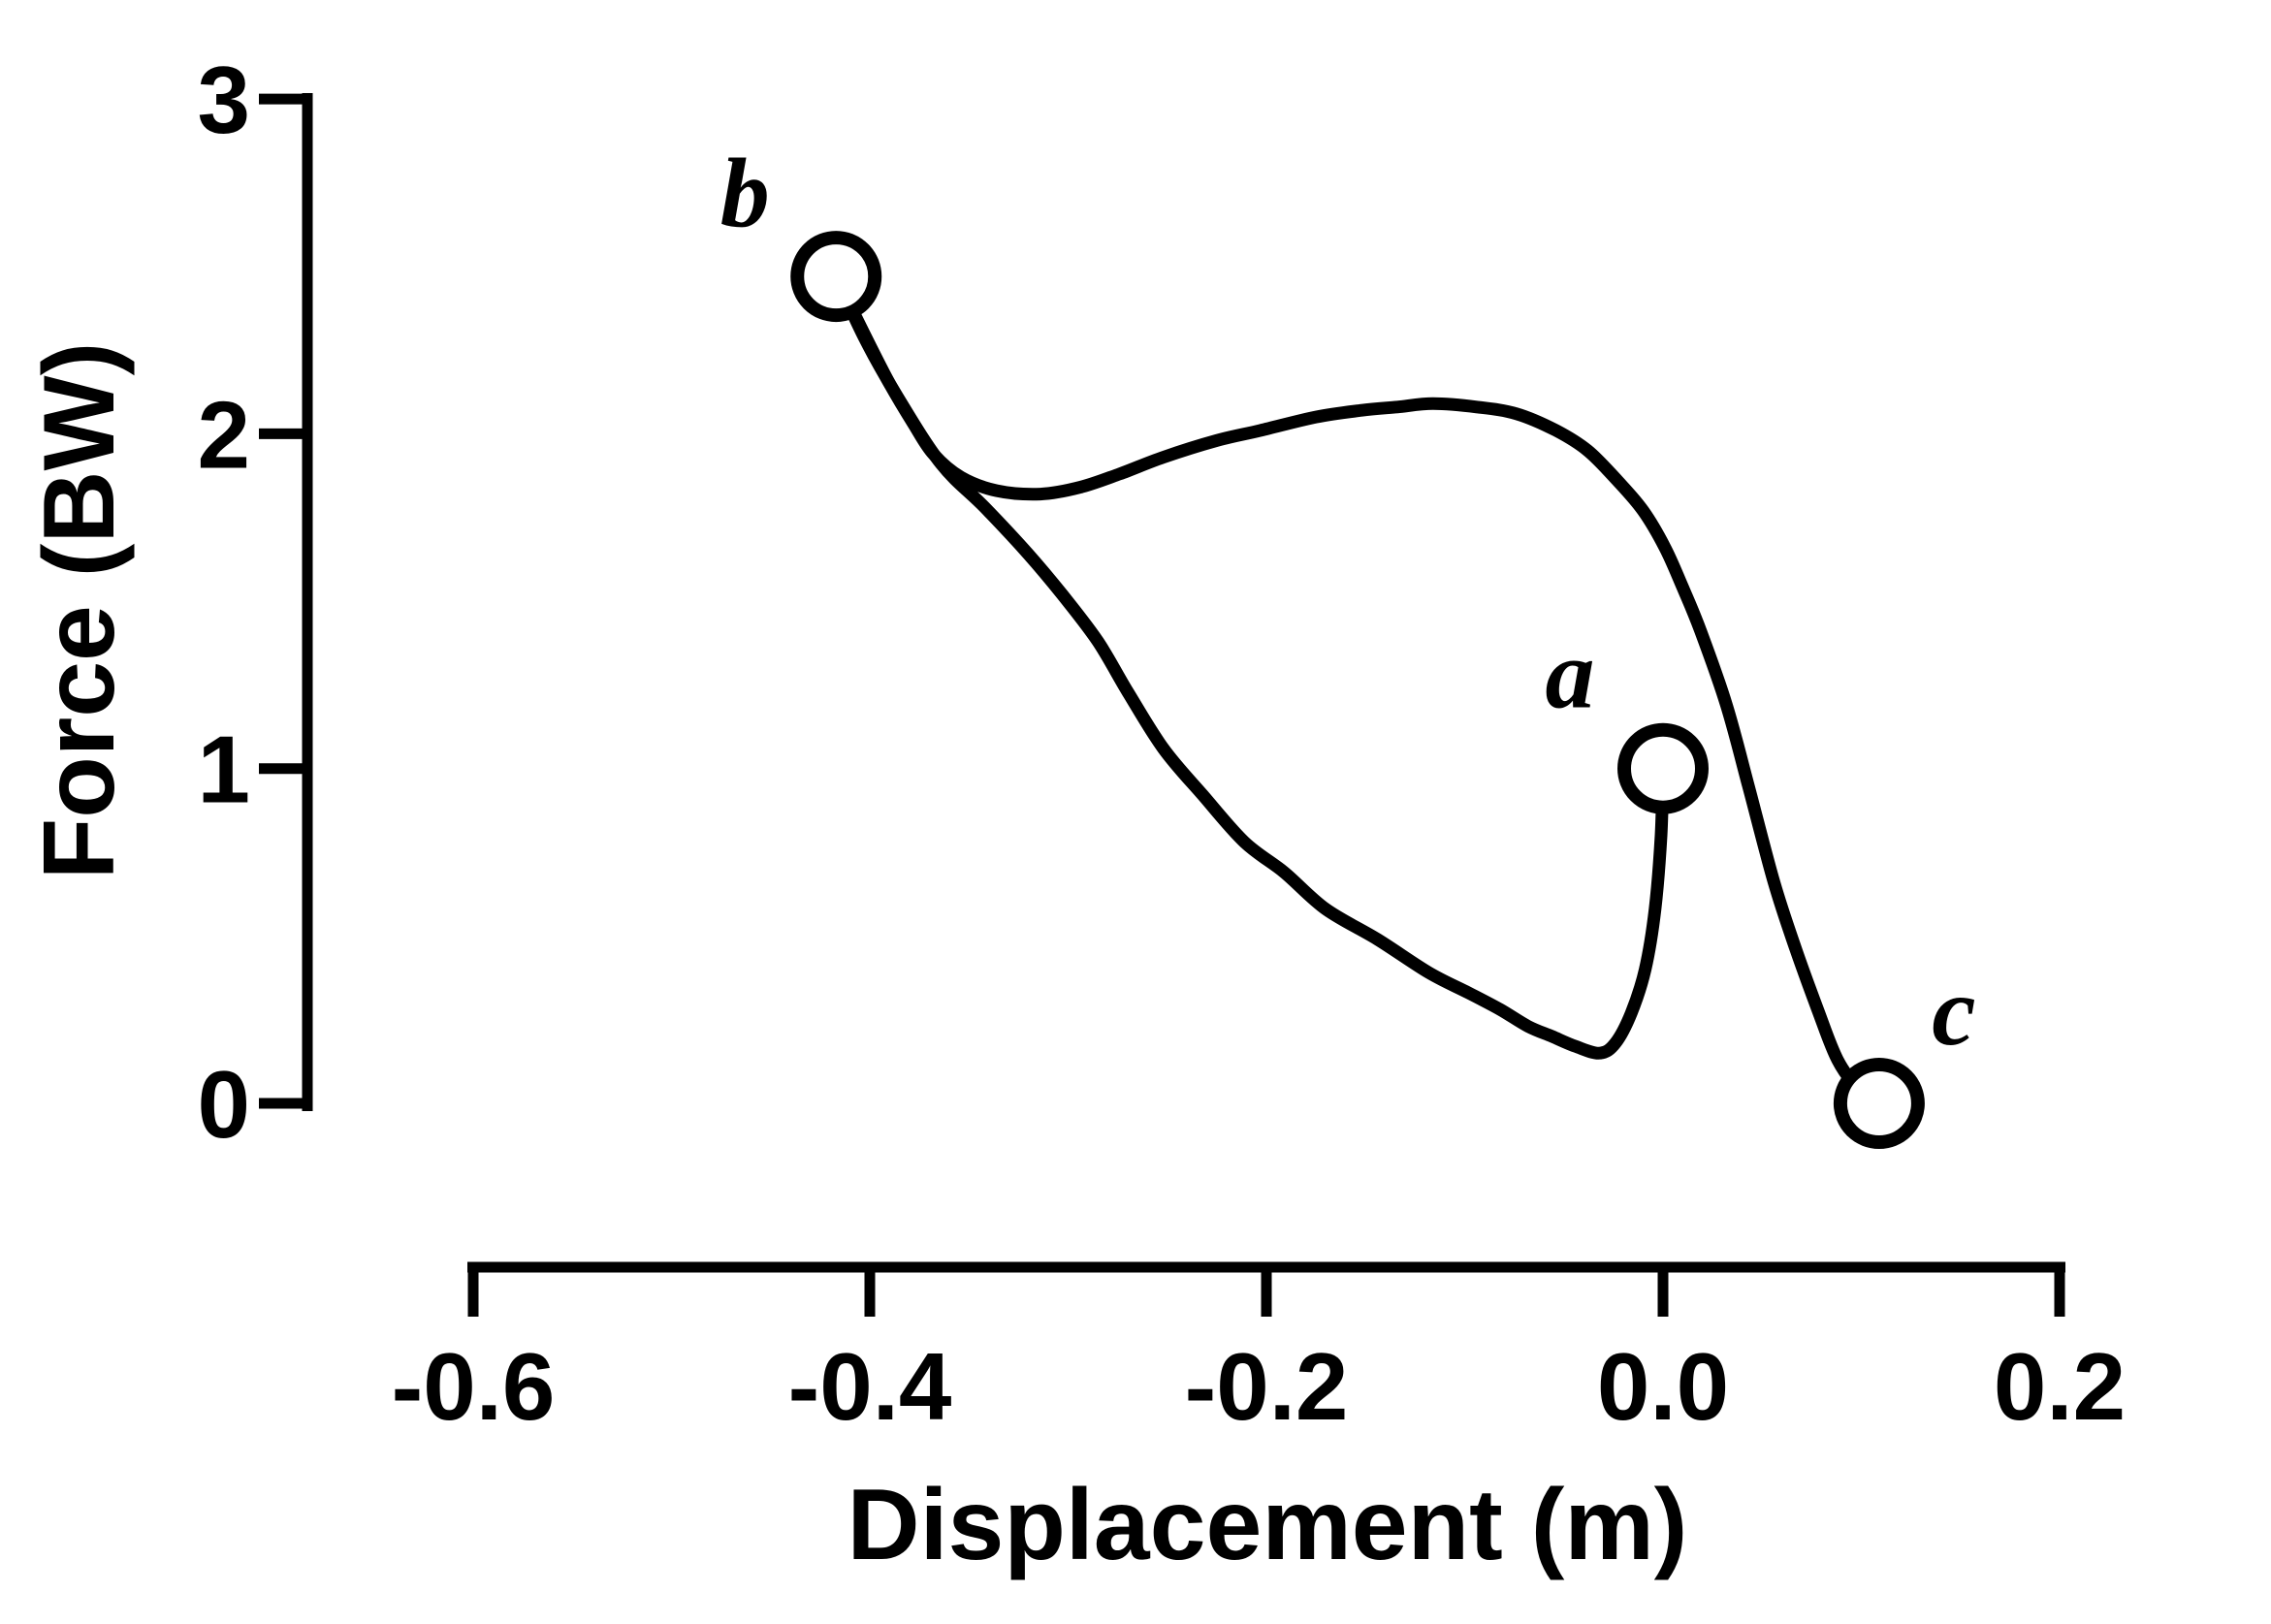  What do you see at coordinates (223, 435) in the screenshot?
I see `y-axis-tick-label: 2` at bounding box center [223, 435].